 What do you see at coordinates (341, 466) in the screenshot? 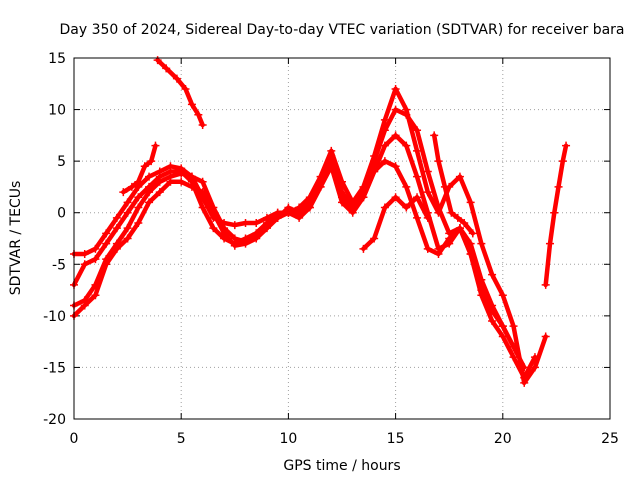
I see `x-axis-label: GPS time / hours` at bounding box center [341, 466].